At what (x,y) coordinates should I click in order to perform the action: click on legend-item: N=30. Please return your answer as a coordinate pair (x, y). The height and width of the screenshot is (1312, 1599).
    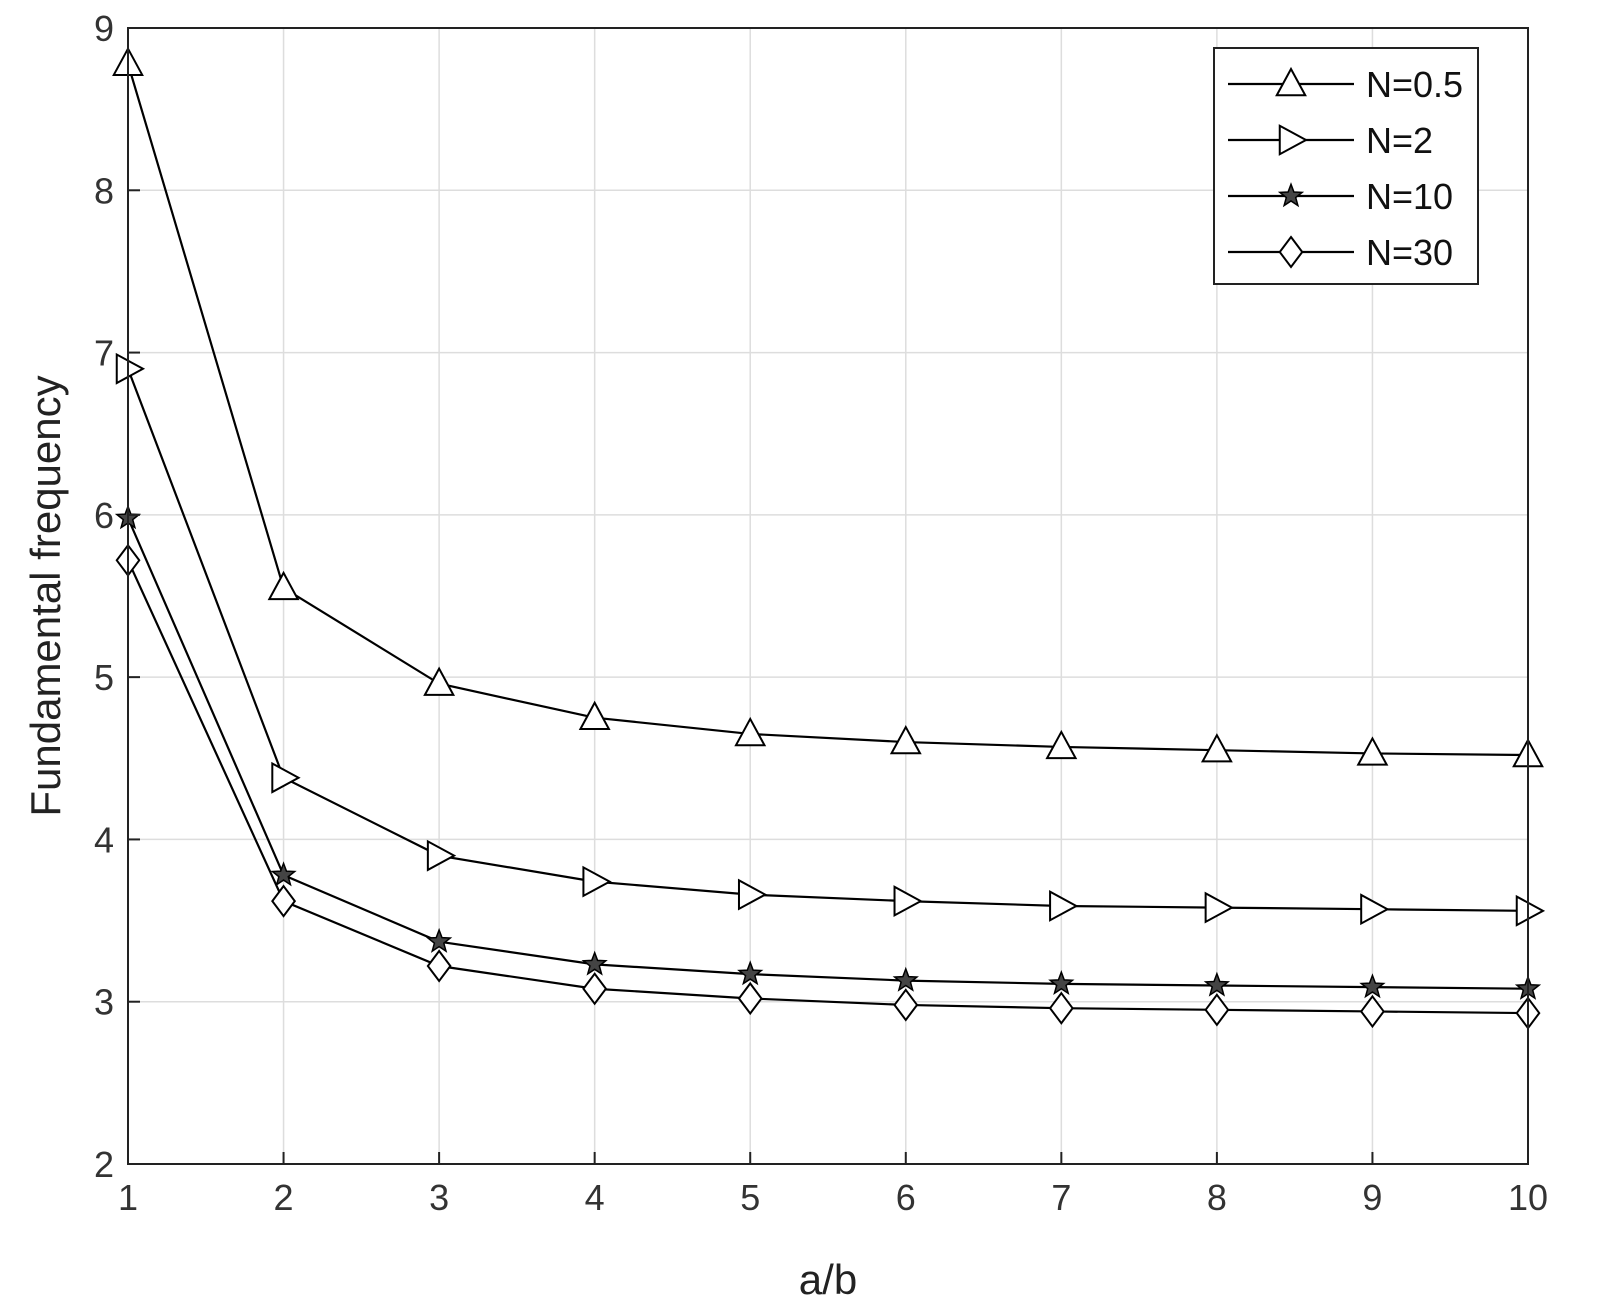
    Looking at the image, I should click on (1340, 252).